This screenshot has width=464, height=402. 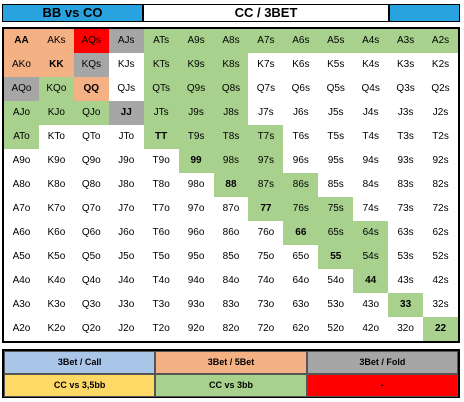 I want to click on hand-cell-54o: 54o, so click(x=336, y=281).